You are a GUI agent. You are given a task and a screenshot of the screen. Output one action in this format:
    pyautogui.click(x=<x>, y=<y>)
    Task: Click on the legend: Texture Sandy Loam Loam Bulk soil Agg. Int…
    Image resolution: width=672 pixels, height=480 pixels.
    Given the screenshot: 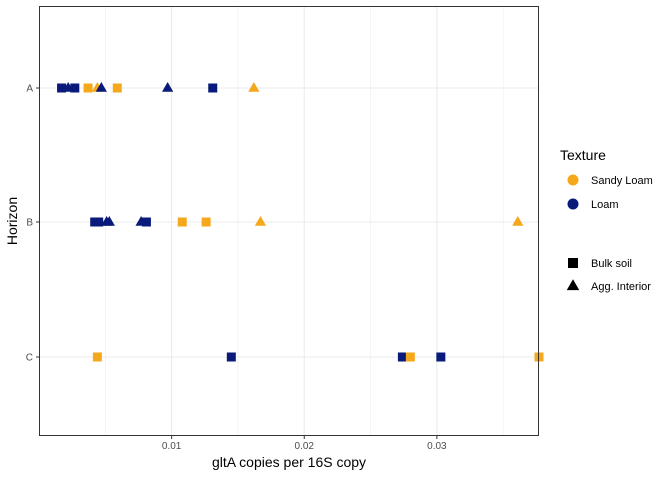 What is the action you would take?
    pyautogui.click(x=606, y=220)
    